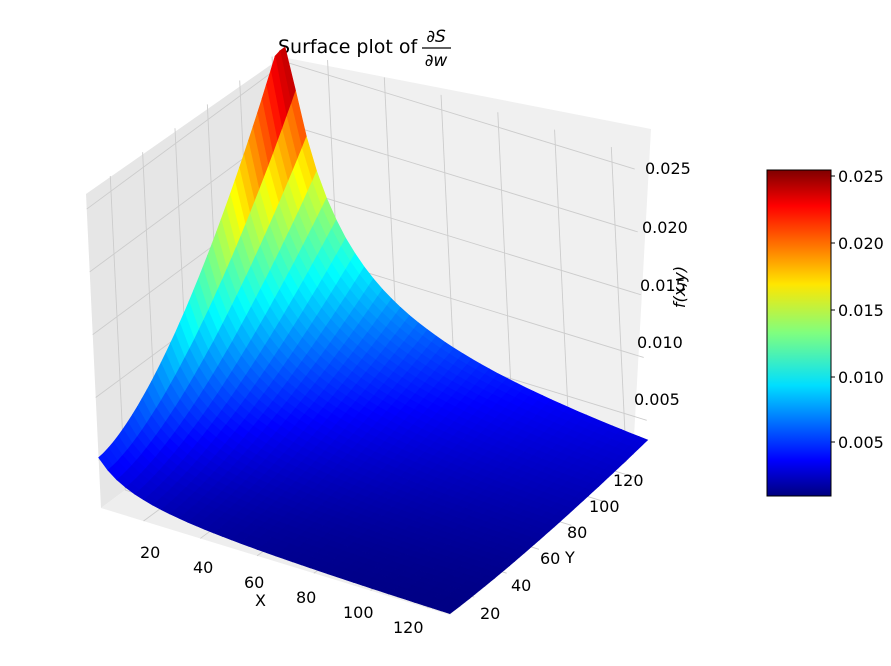 Image resolution: width=891 pixels, height=666 pixels. I want to click on colorbar: 0.005 0.010 0.015 0.020 0.025, so click(825, 332).